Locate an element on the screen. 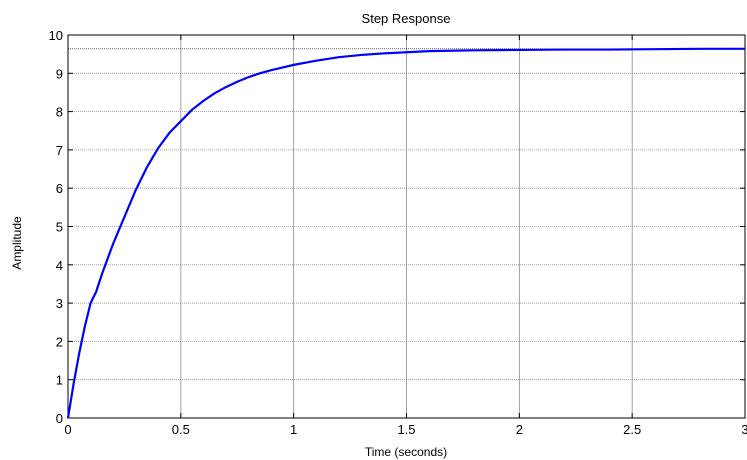 This screenshot has width=747, height=460. x-axis-label: Time (seconds) is located at coordinates (406, 452).